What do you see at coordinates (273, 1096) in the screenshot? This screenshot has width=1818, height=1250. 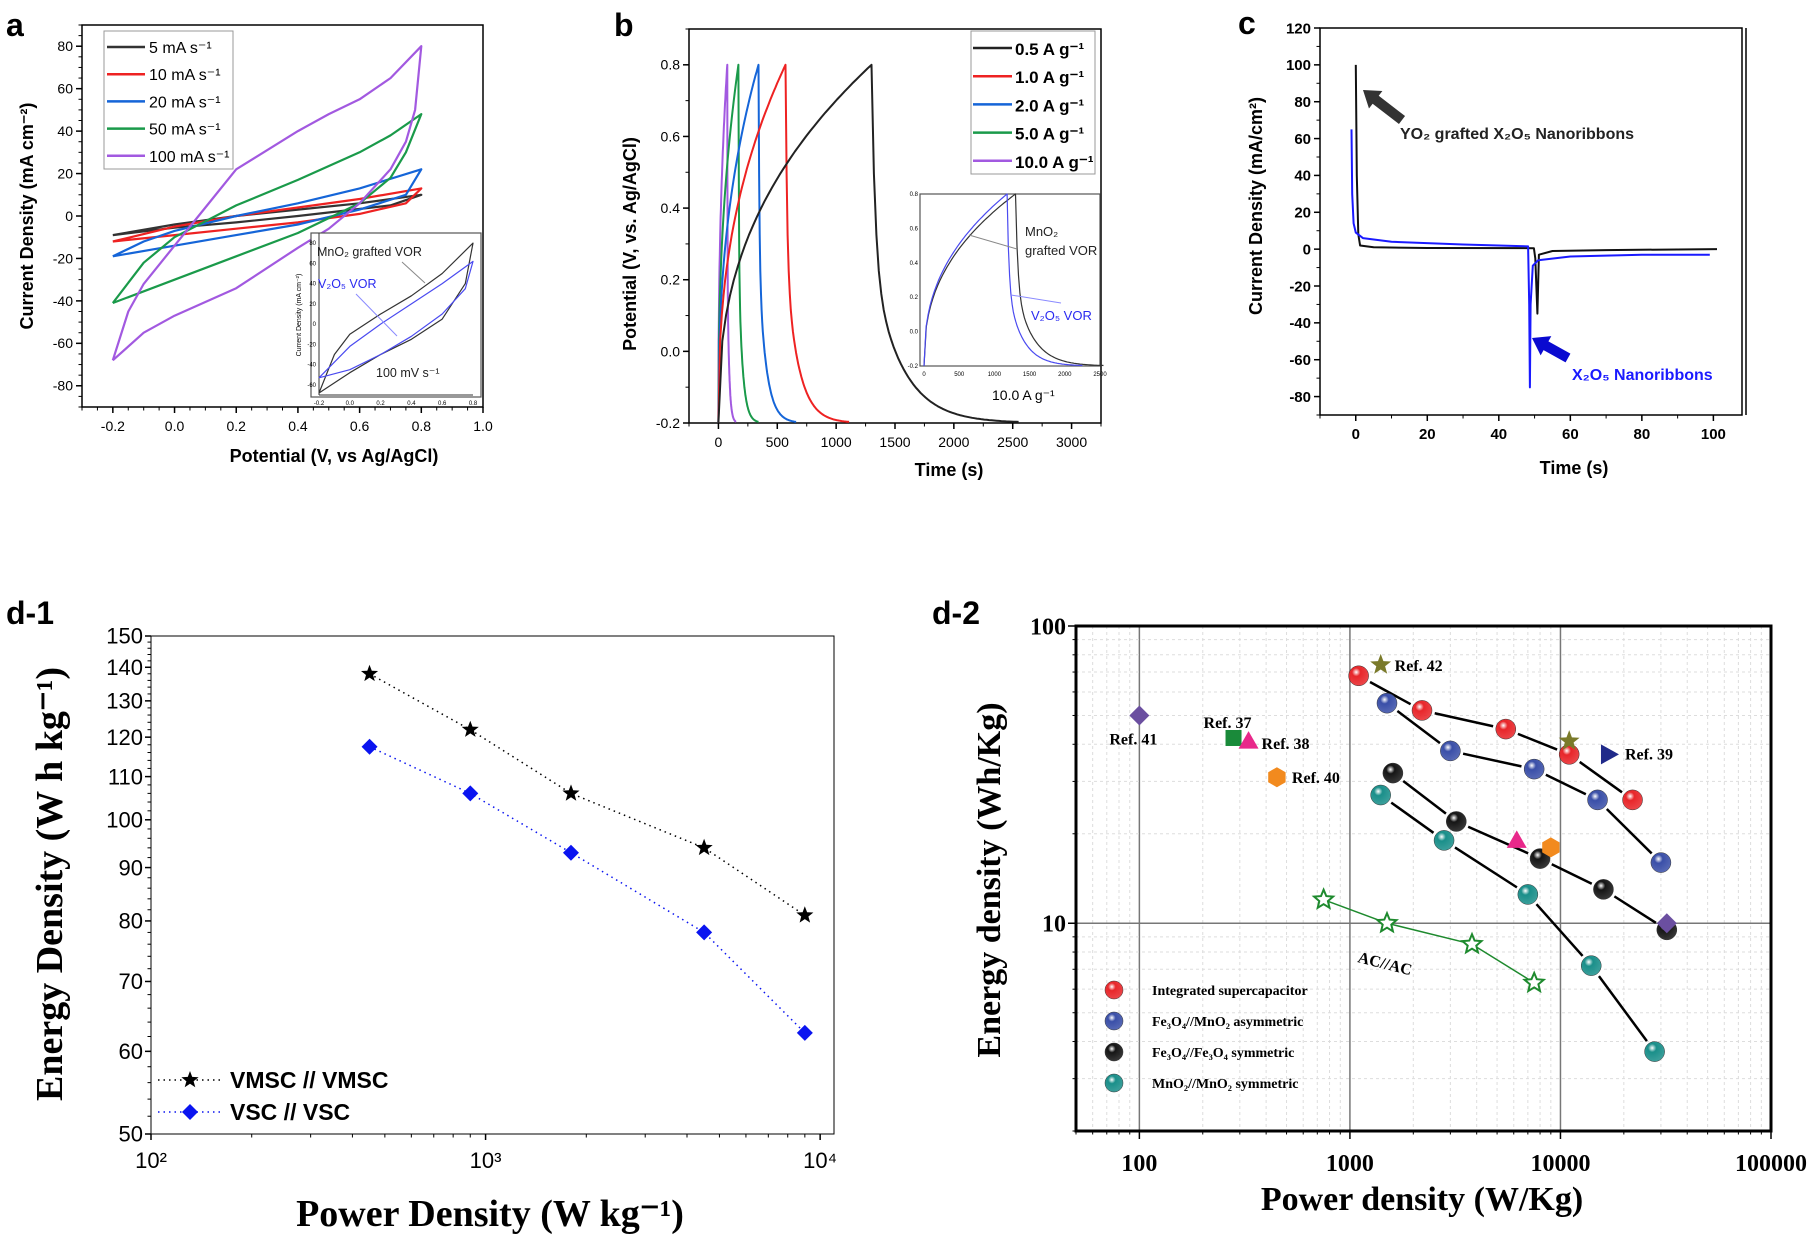 I see `legend-d1: VMSC // VMSC VSC // VSC` at bounding box center [273, 1096].